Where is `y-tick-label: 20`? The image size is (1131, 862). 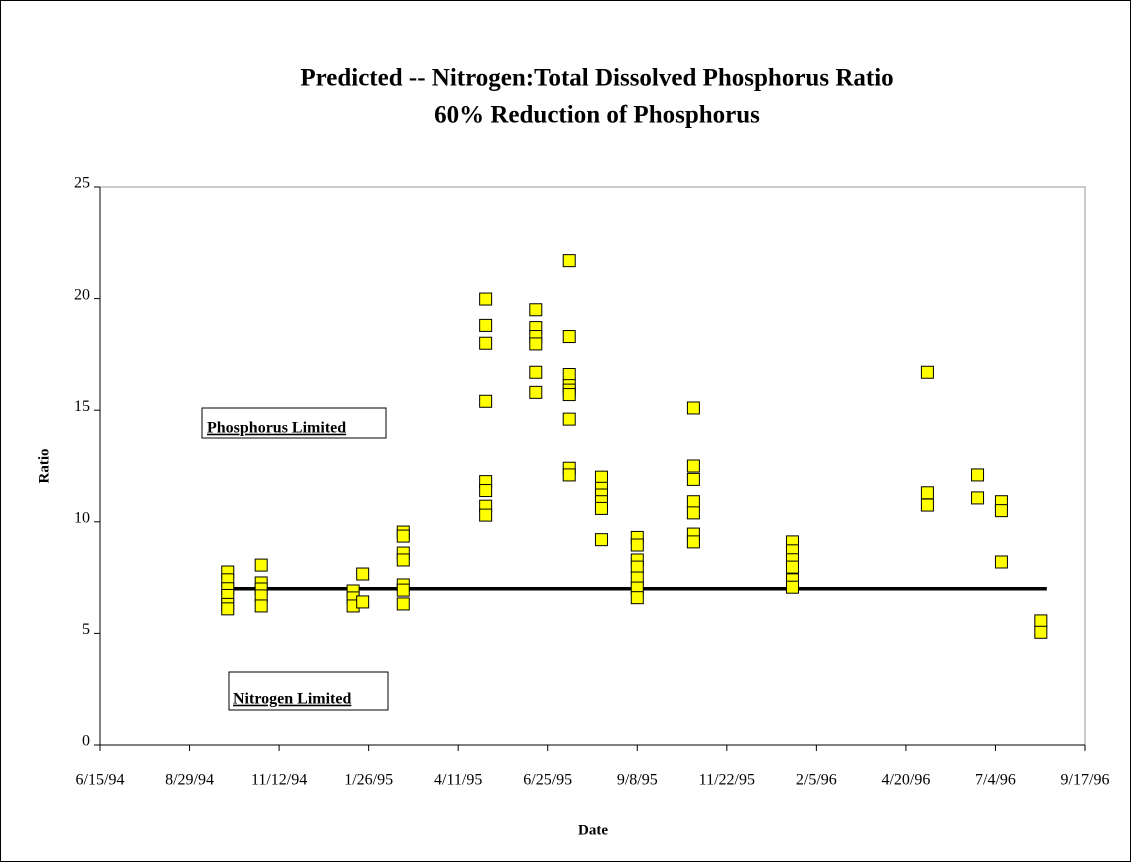
y-tick-label: 20 is located at coordinates (82, 294).